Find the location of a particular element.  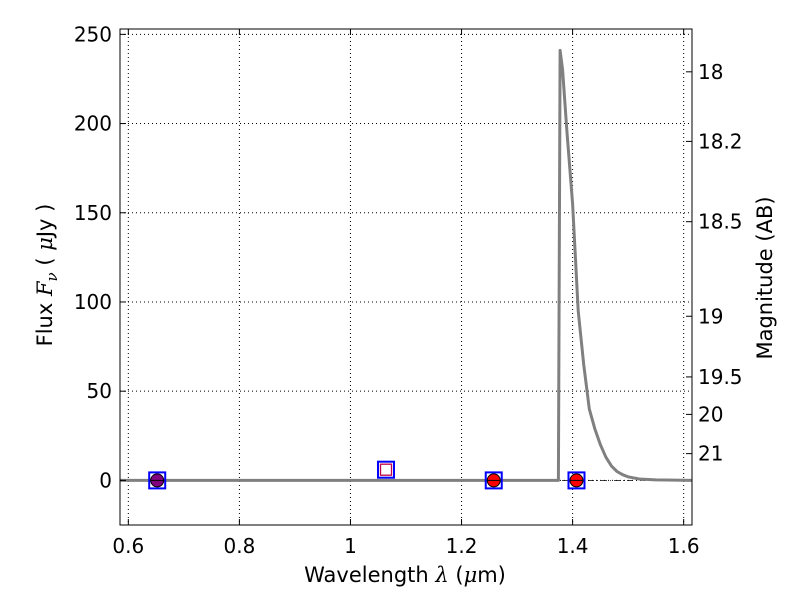

y-axis-label: Flux Fν ( μJy ) is located at coordinates (47, 275).